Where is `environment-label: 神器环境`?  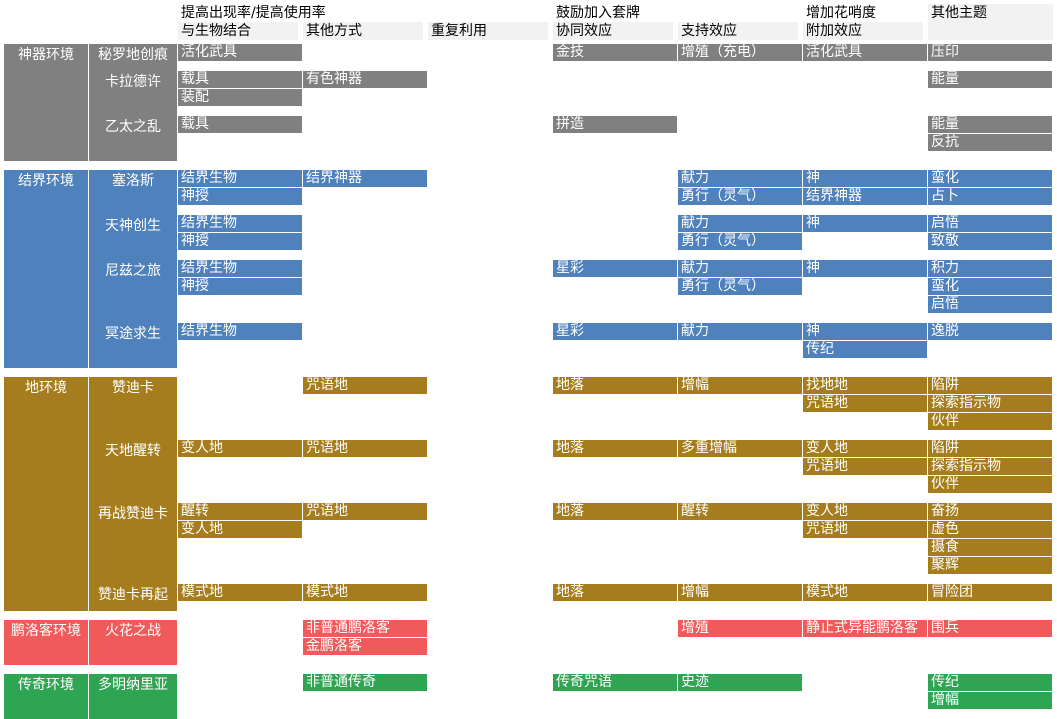
environment-label: 神器环境 is located at coordinates (46, 102).